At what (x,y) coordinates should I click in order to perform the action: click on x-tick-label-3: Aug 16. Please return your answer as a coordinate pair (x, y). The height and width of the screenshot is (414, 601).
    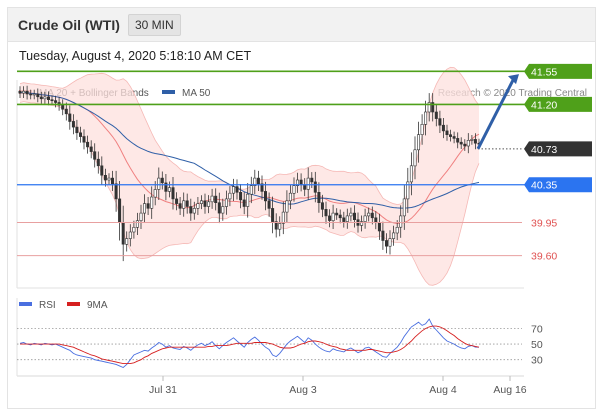
    Looking at the image, I should click on (509, 390).